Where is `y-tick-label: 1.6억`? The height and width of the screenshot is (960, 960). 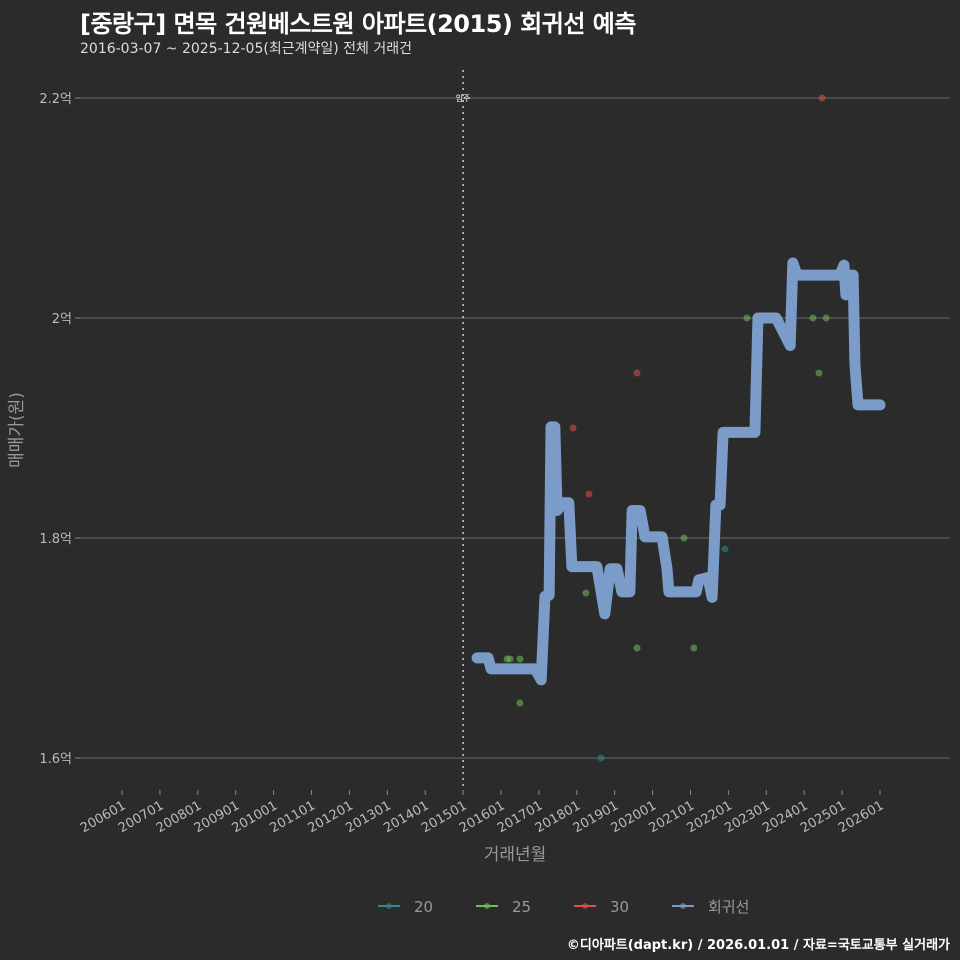 y-tick-label: 1.6억 is located at coordinates (55, 759).